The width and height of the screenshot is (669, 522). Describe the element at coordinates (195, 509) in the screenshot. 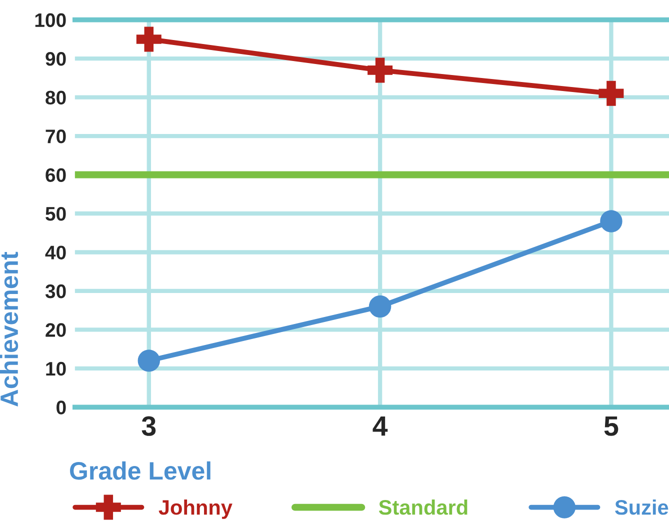

I see `legend-label: Johnny` at that location.